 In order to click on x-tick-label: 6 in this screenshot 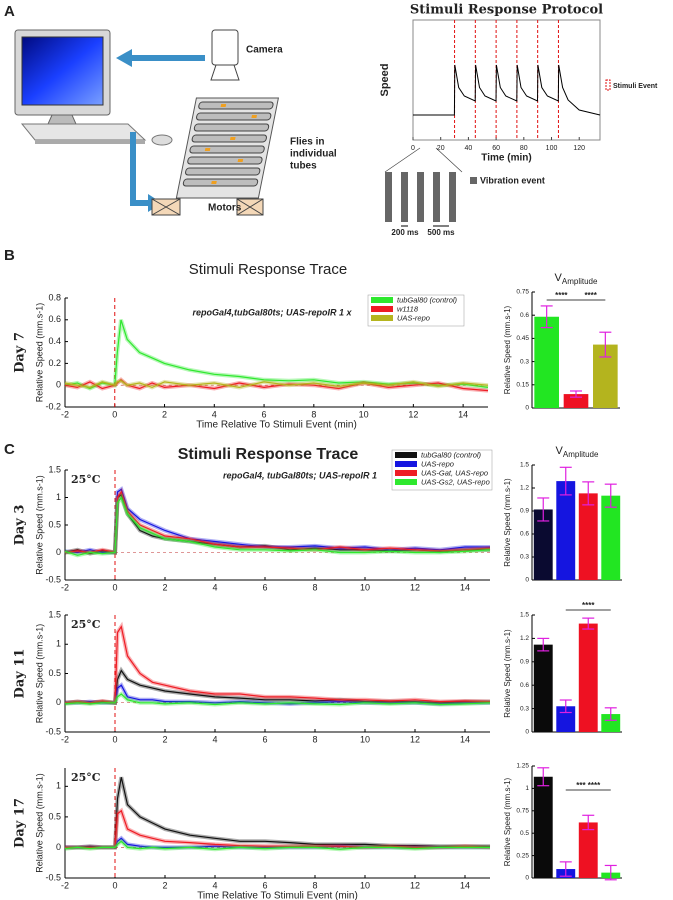, I will do `click(264, 587)`.